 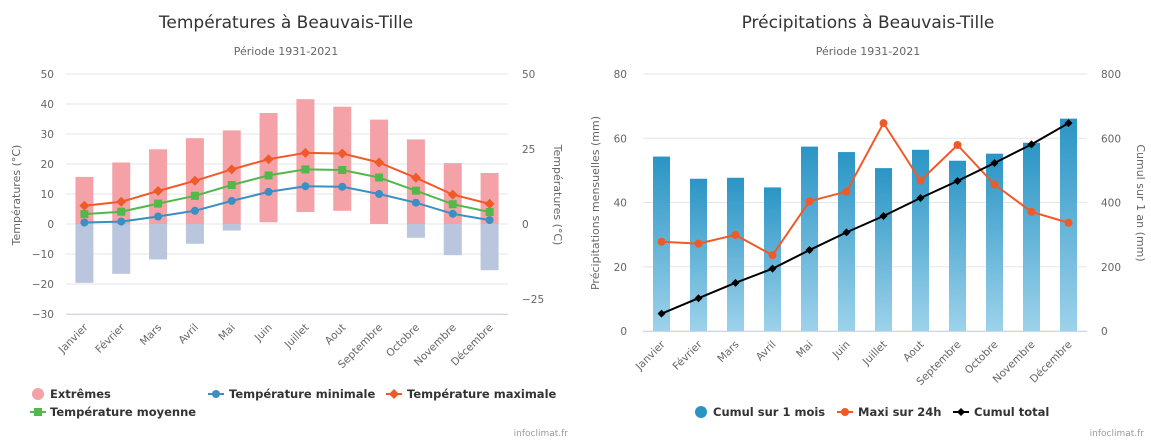 I want to click on point-tmoy-novembre, so click(x=452, y=204).